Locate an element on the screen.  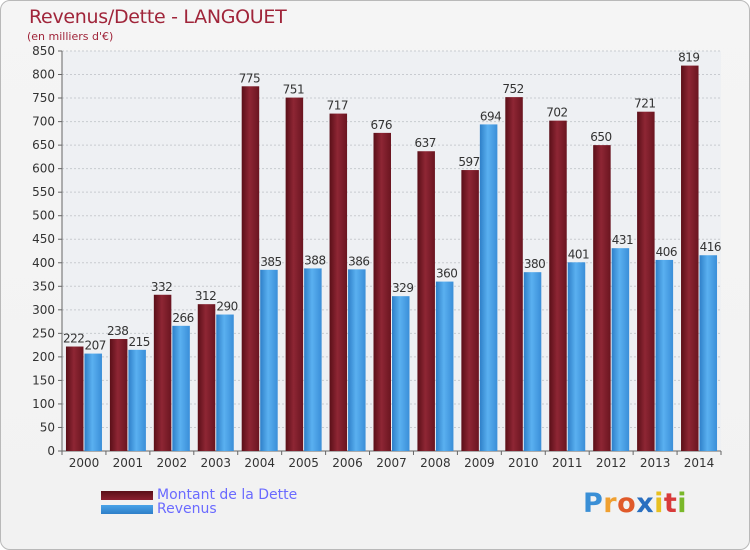
y-tick-label: 50 is located at coordinates (47, 427).